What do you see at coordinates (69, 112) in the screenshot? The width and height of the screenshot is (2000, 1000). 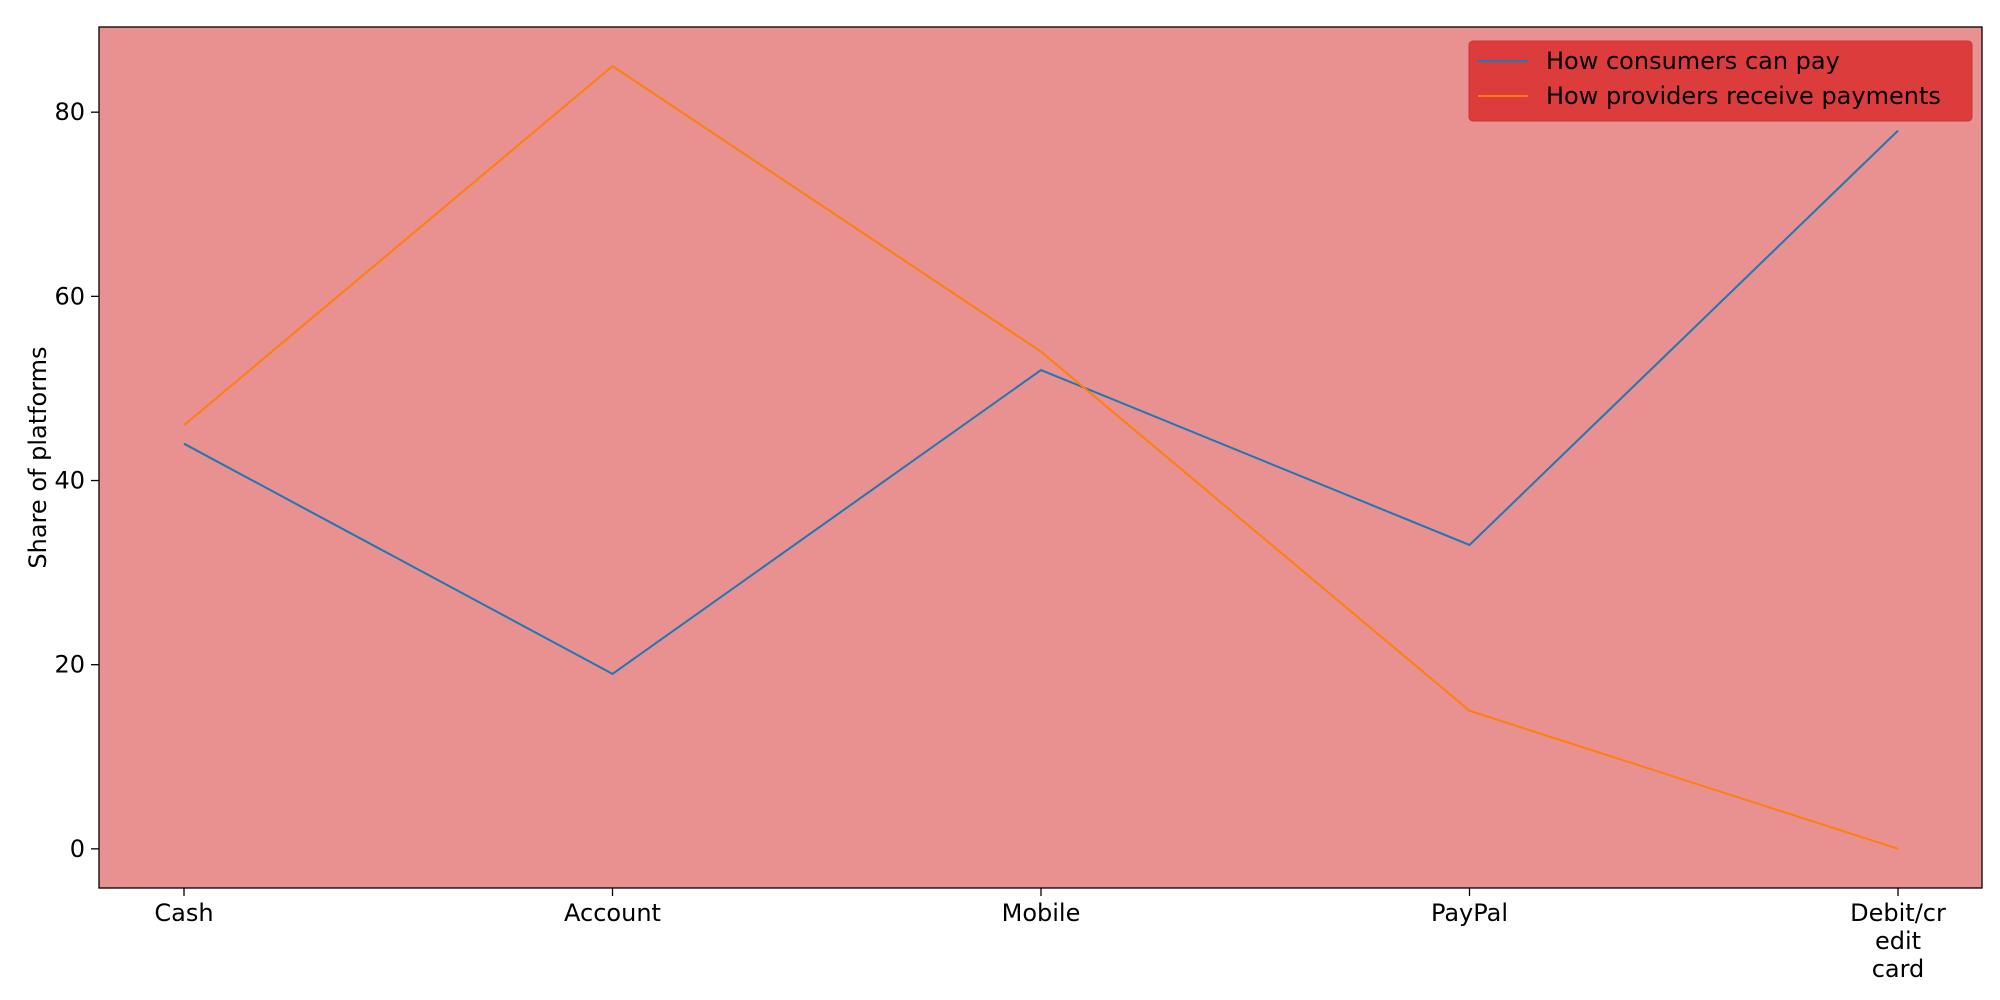 I see `y-tick-label: 80` at bounding box center [69, 112].